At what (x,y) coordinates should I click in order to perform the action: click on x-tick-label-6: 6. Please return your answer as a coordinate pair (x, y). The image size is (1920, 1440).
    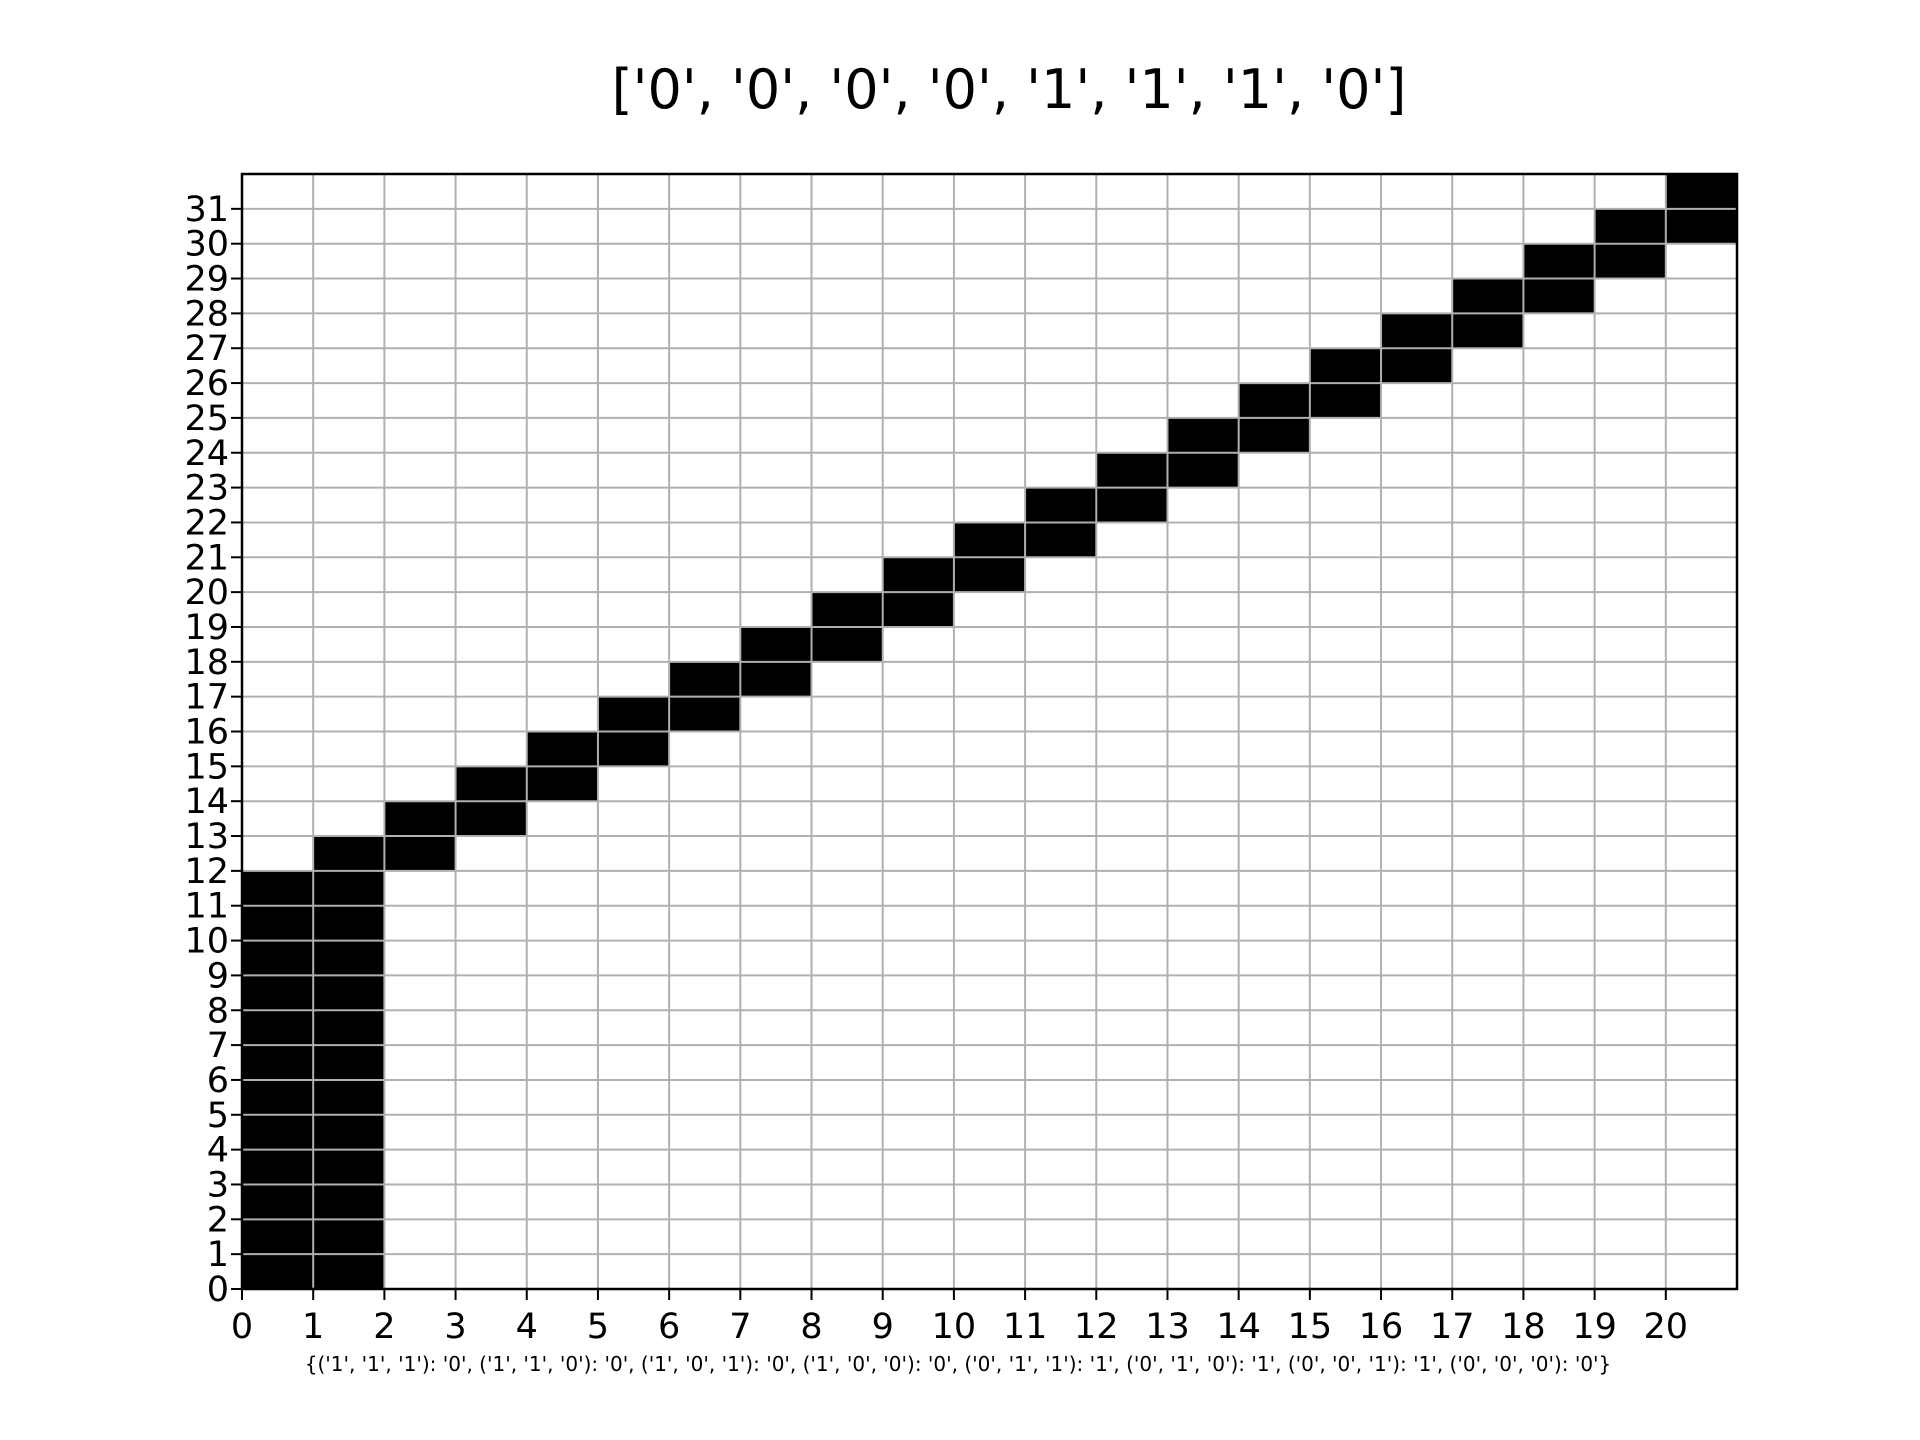
    Looking at the image, I should click on (669, 1327).